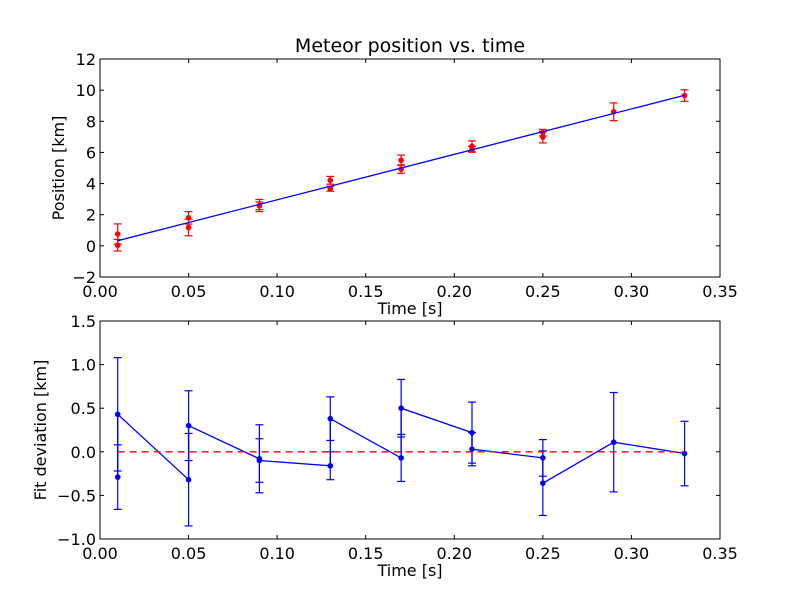 The height and width of the screenshot is (600, 800). What do you see at coordinates (91, 152) in the screenshot?
I see `y-tick-label: 6` at bounding box center [91, 152].